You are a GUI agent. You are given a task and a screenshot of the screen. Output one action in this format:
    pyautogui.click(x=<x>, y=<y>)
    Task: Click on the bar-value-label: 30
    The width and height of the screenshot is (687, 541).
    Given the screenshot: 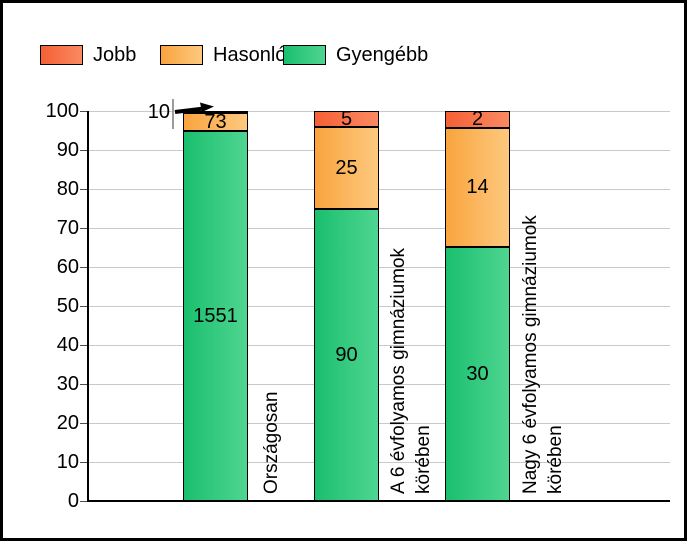 What is the action you would take?
    pyautogui.click(x=477, y=373)
    